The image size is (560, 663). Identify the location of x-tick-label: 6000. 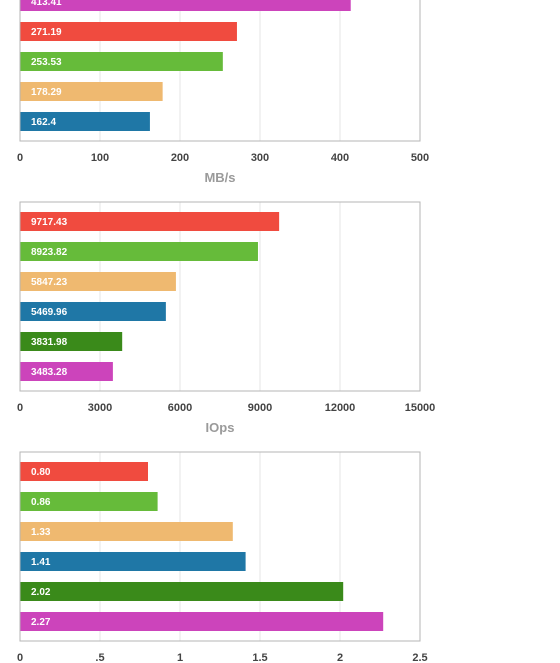
(180, 408).